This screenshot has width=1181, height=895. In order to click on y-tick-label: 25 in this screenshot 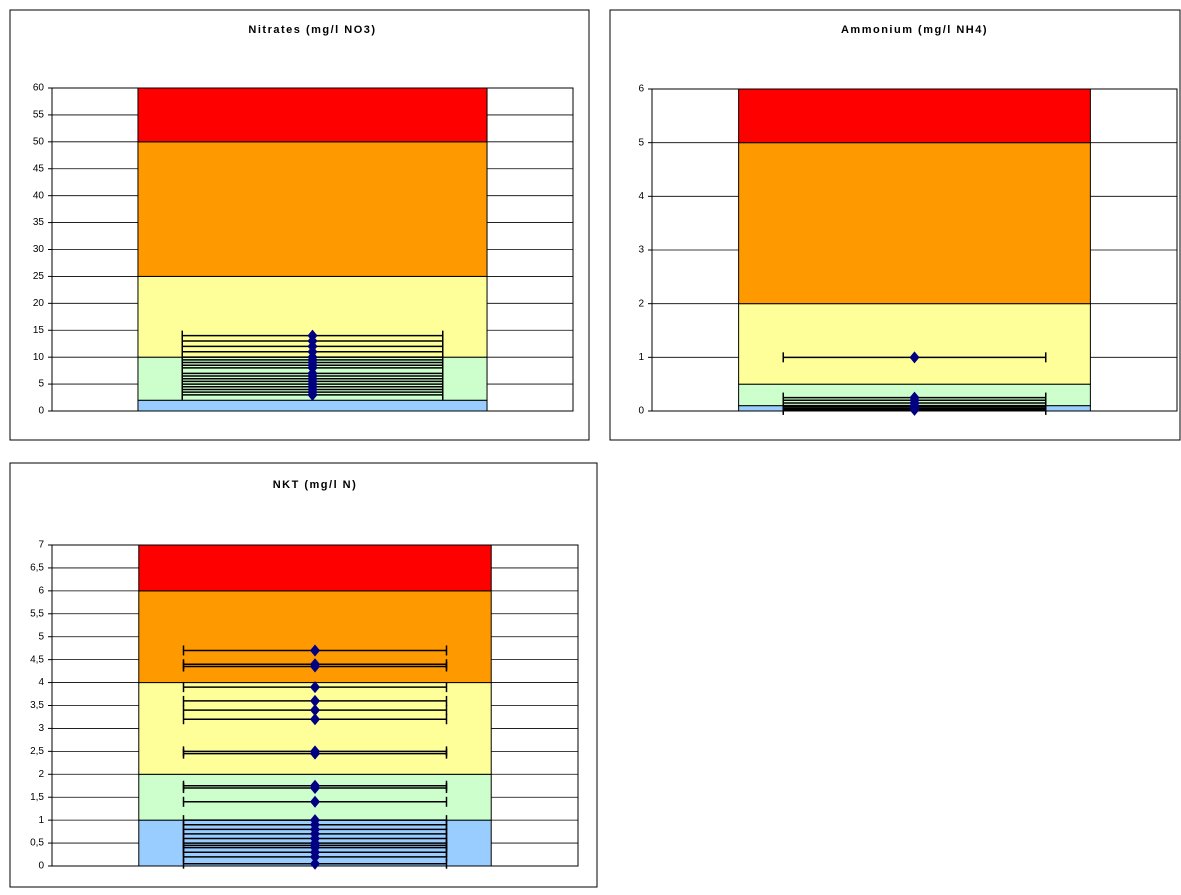, I will do `click(39, 276)`.